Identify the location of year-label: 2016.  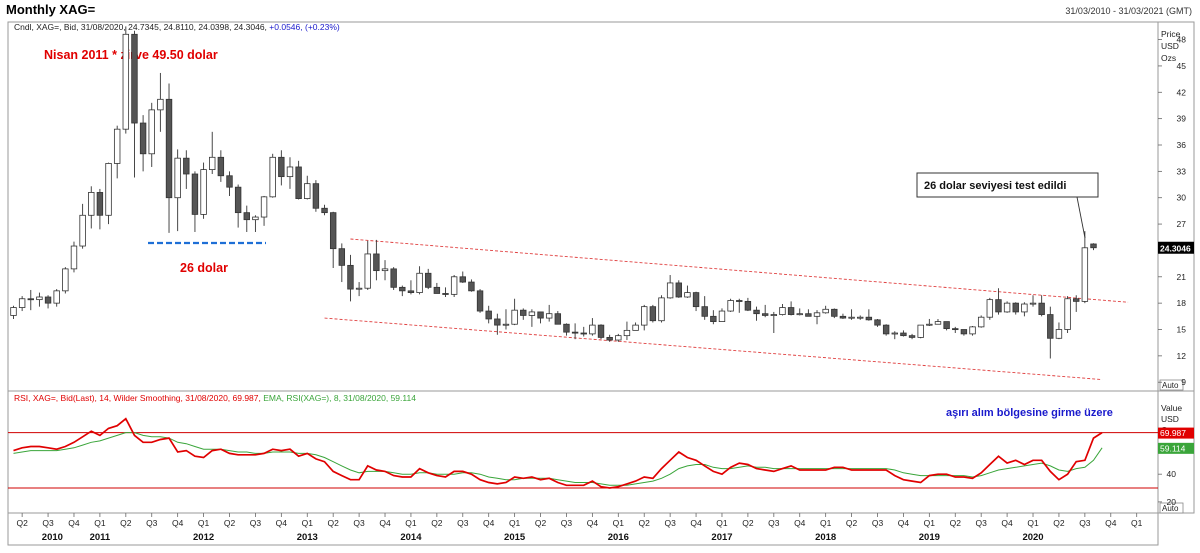
(618, 537).